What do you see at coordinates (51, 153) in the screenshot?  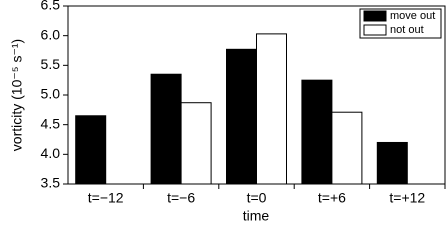 I see `y-tick-label: 4.0` at bounding box center [51, 153].